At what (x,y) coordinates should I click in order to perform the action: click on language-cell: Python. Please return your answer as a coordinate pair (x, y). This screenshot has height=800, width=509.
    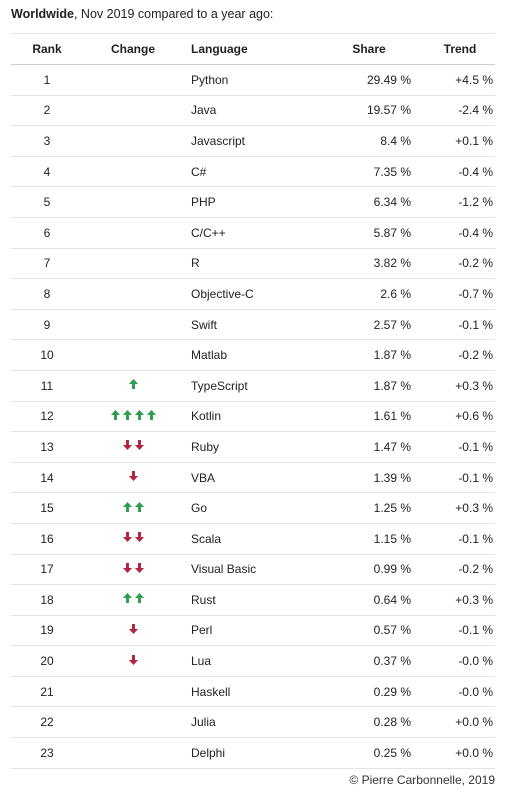
    Looking at the image, I should click on (247, 80).